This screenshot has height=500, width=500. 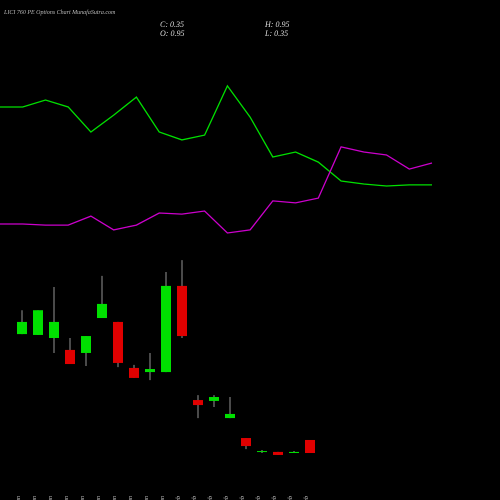 I want to click on x-tick-label: 23 Jan, so click(x=83, y=498).